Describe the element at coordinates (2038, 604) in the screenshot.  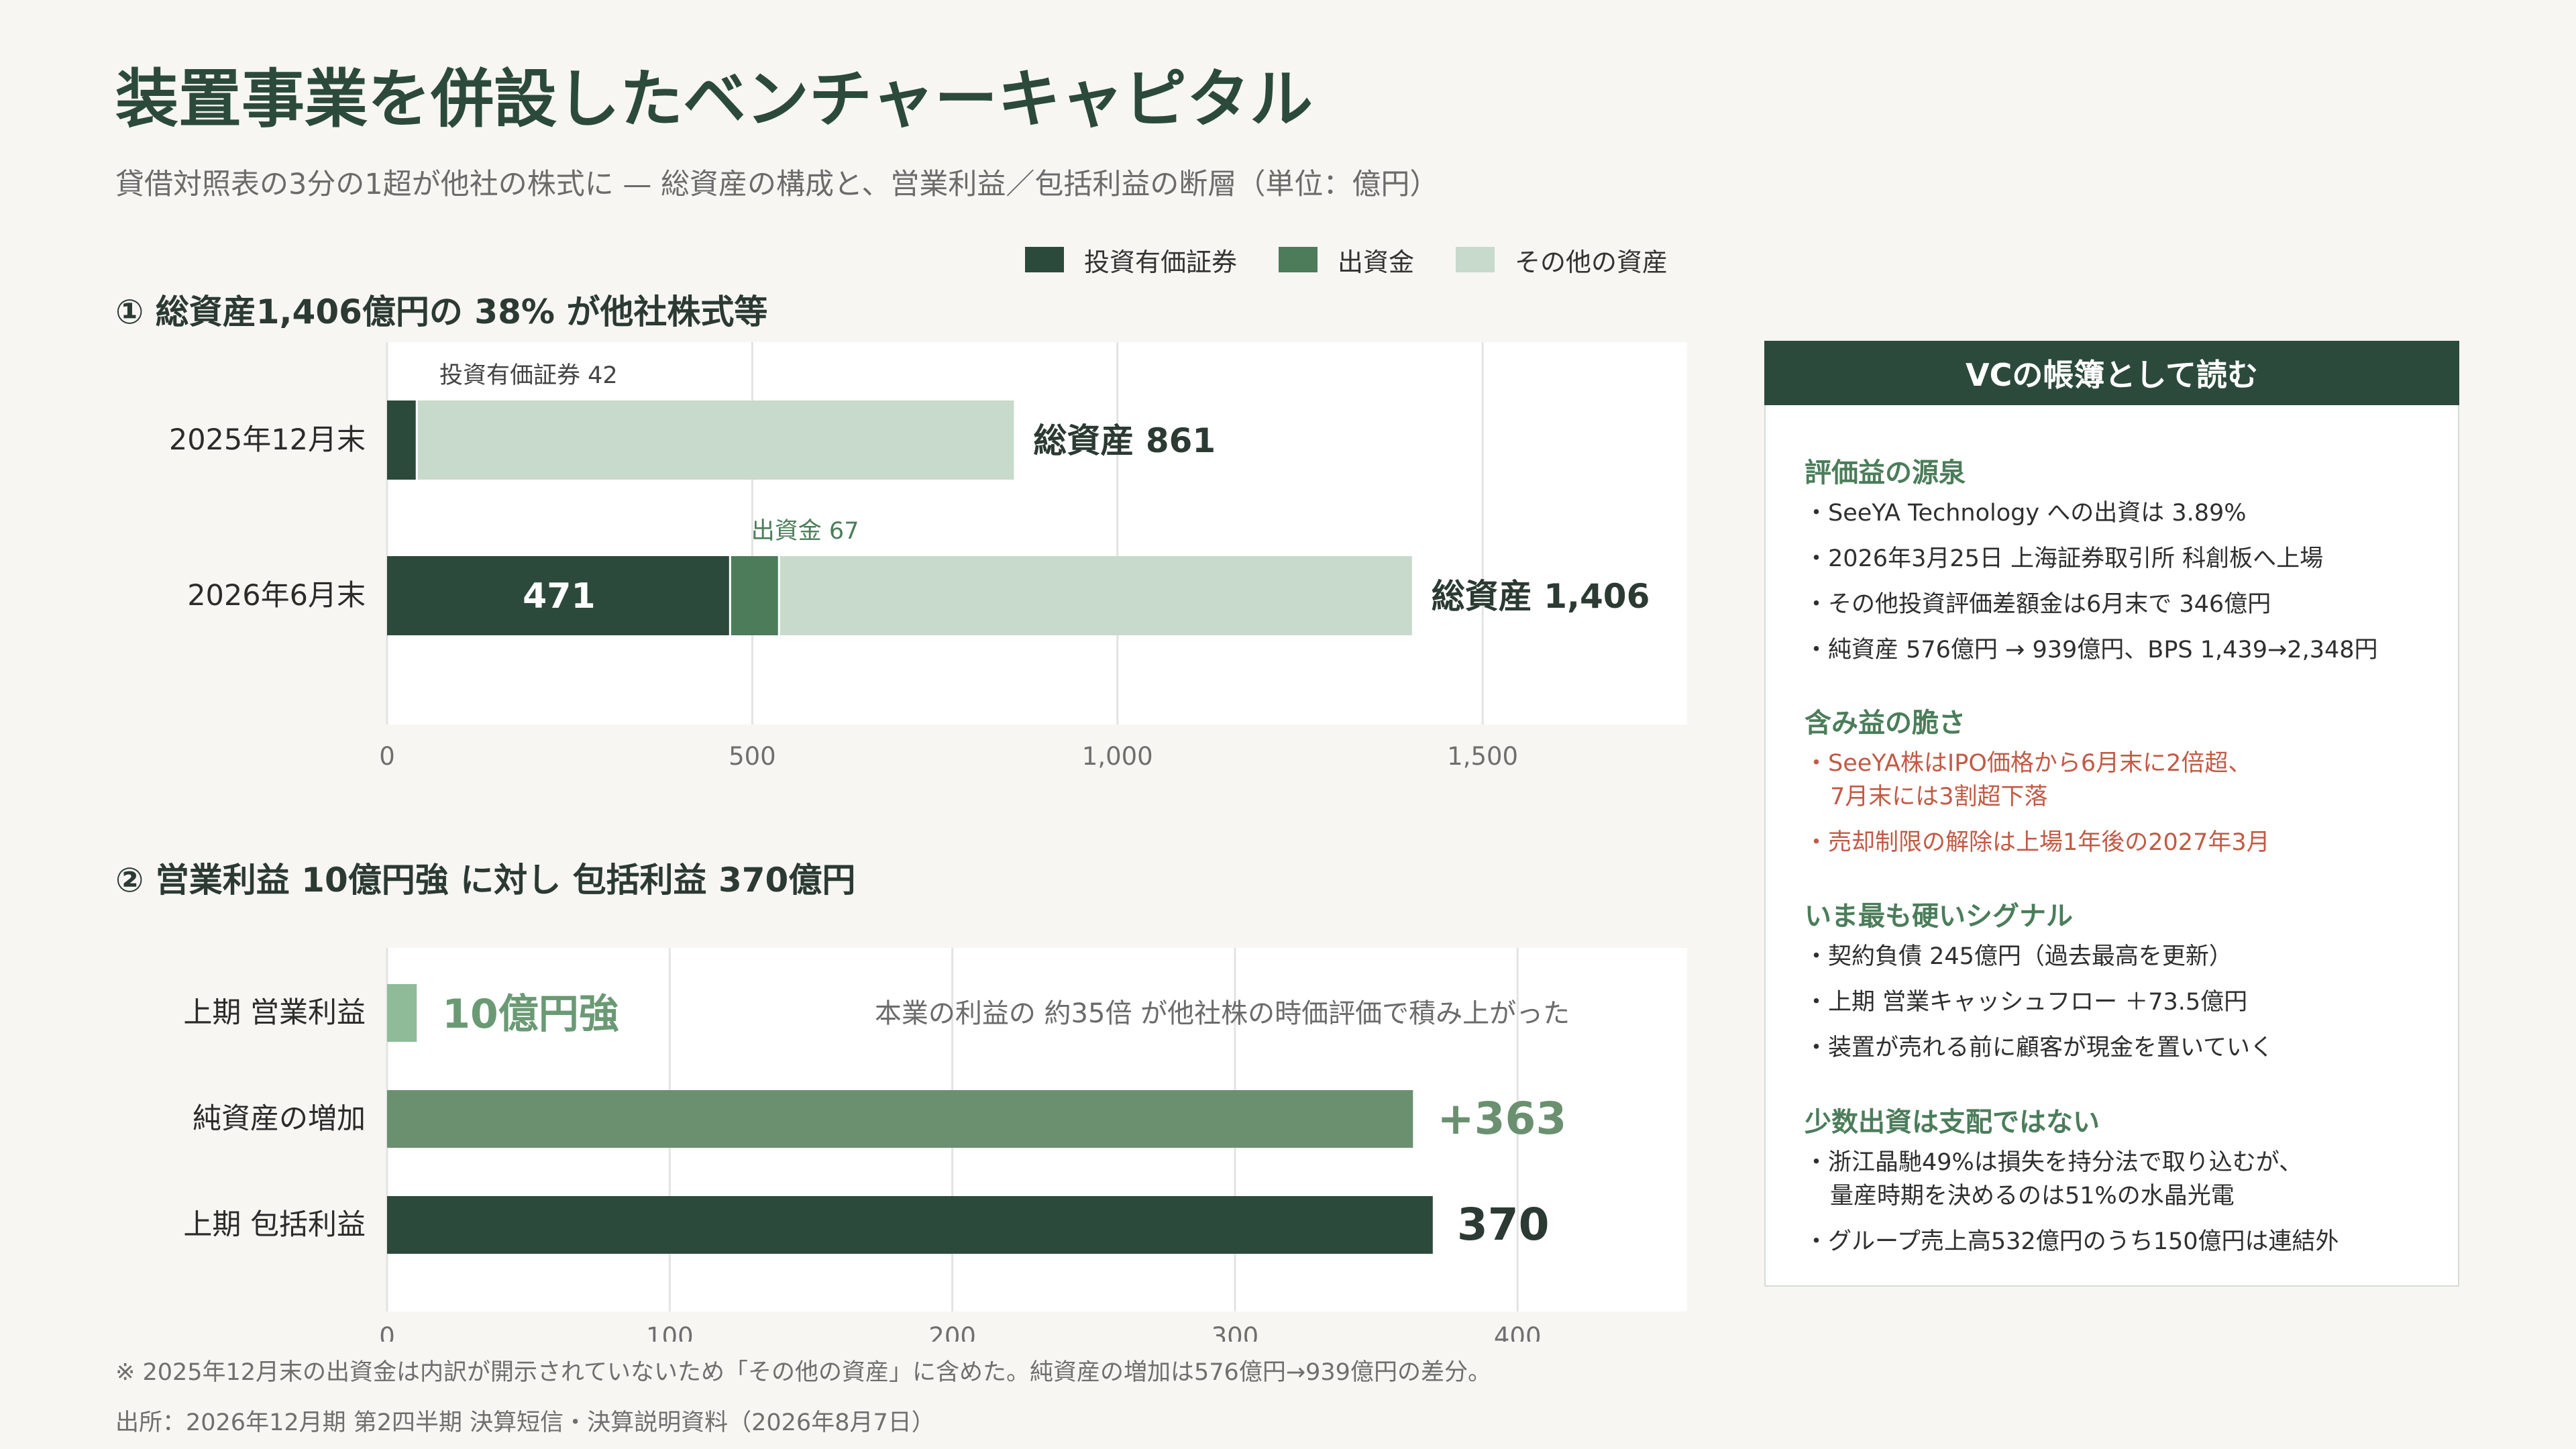
I see `panel-item: ・その他投資評価差額金は6月末で 346億円` at that location.